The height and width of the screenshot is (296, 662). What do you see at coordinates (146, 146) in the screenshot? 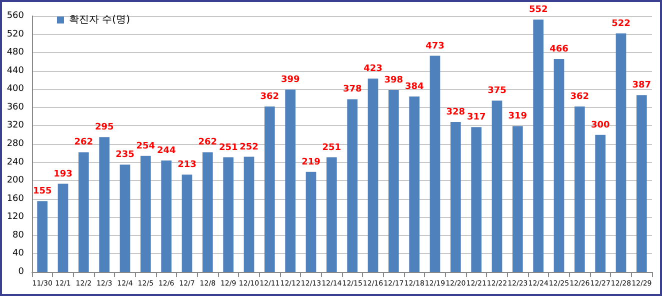
I see `data-label: 254` at bounding box center [146, 146].